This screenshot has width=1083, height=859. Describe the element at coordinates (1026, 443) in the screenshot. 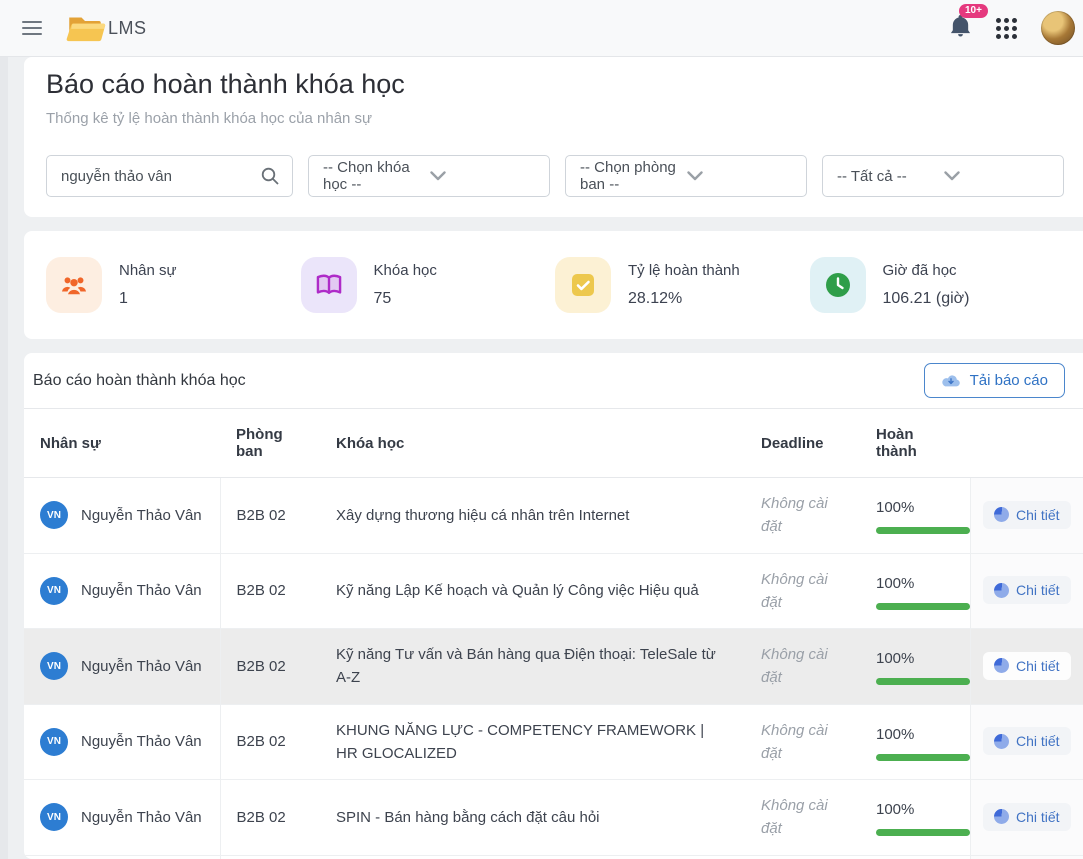

I see `column-header-actions` at that location.